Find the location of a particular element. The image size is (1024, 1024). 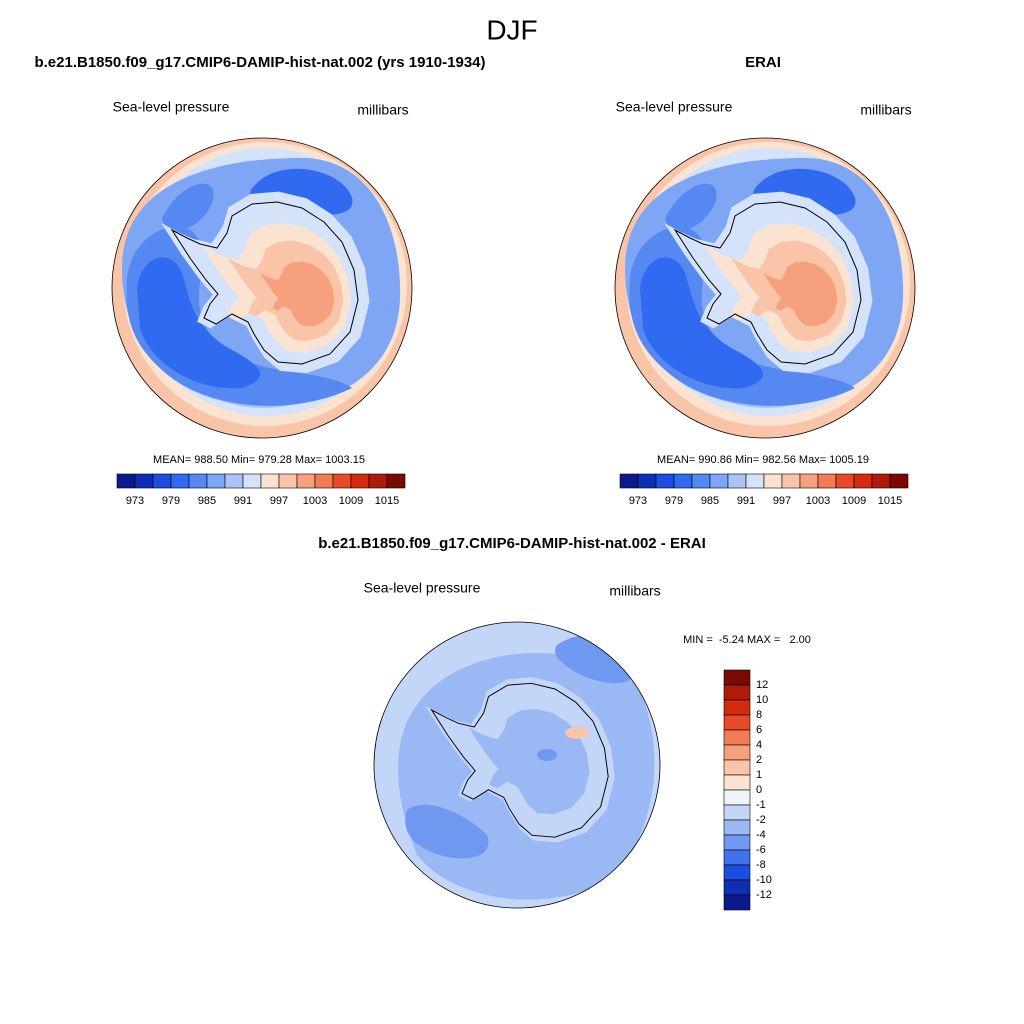

stats: MEAN= 990.86 Min= 982.56 Max= 1005.19 is located at coordinates (763, 460).